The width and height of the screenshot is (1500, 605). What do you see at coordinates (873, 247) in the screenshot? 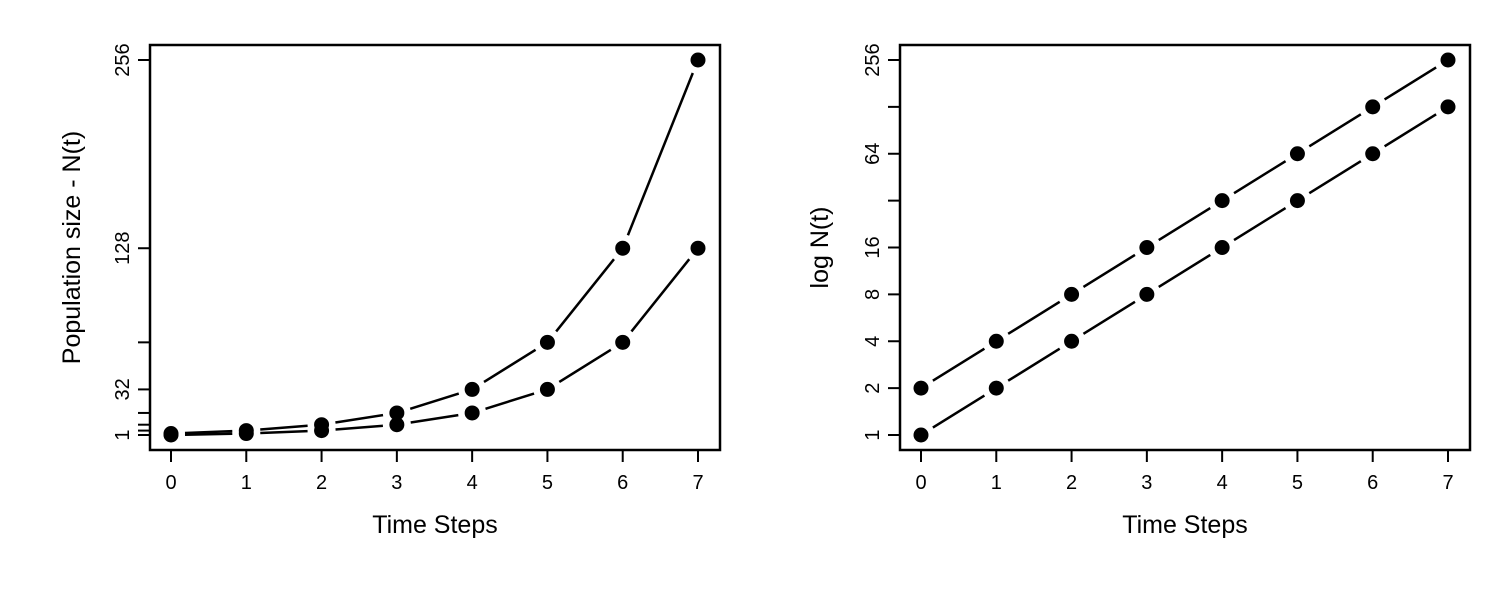
I see `y-tick-label: 16` at bounding box center [873, 247].